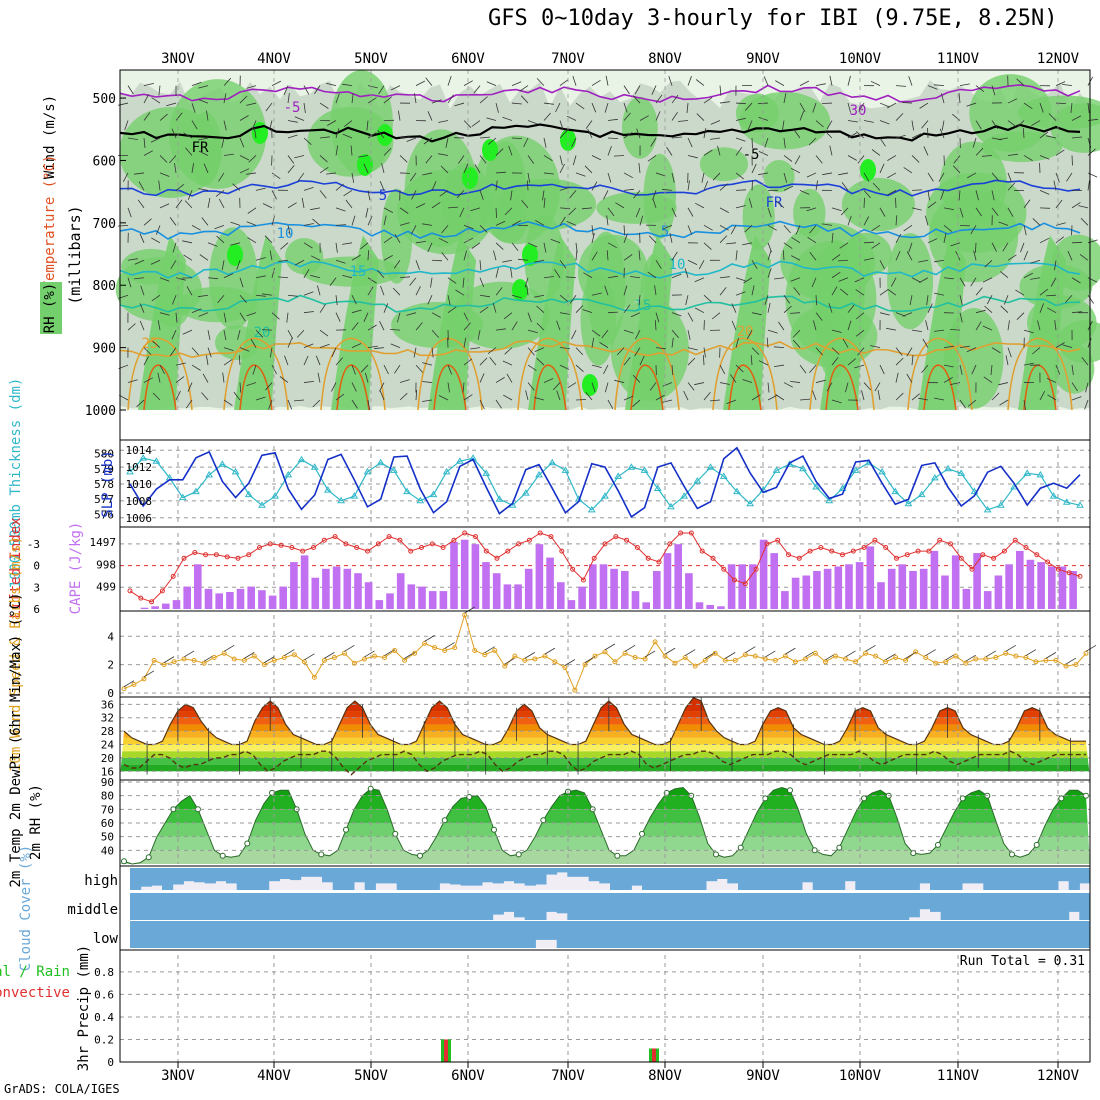  What do you see at coordinates (139, 484) in the screenshot?
I see `slp-tick-label: 1010` at bounding box center [139, 484].